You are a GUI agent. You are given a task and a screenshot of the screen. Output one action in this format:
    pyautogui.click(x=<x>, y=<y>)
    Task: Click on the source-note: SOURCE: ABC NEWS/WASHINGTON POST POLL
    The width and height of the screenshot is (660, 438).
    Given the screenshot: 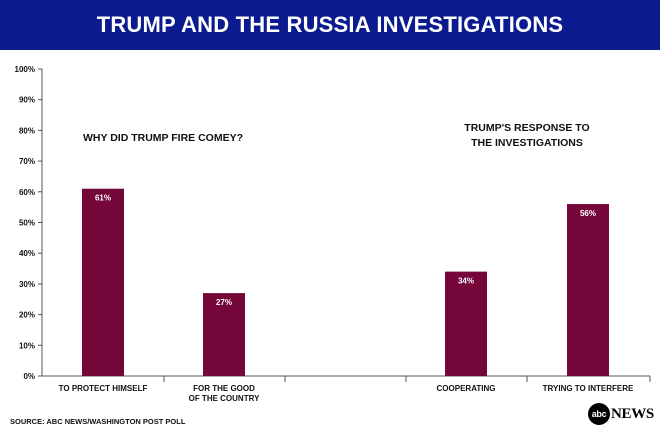 What is the action you would take?
    pyautogui.click(x=98, y=421)
    